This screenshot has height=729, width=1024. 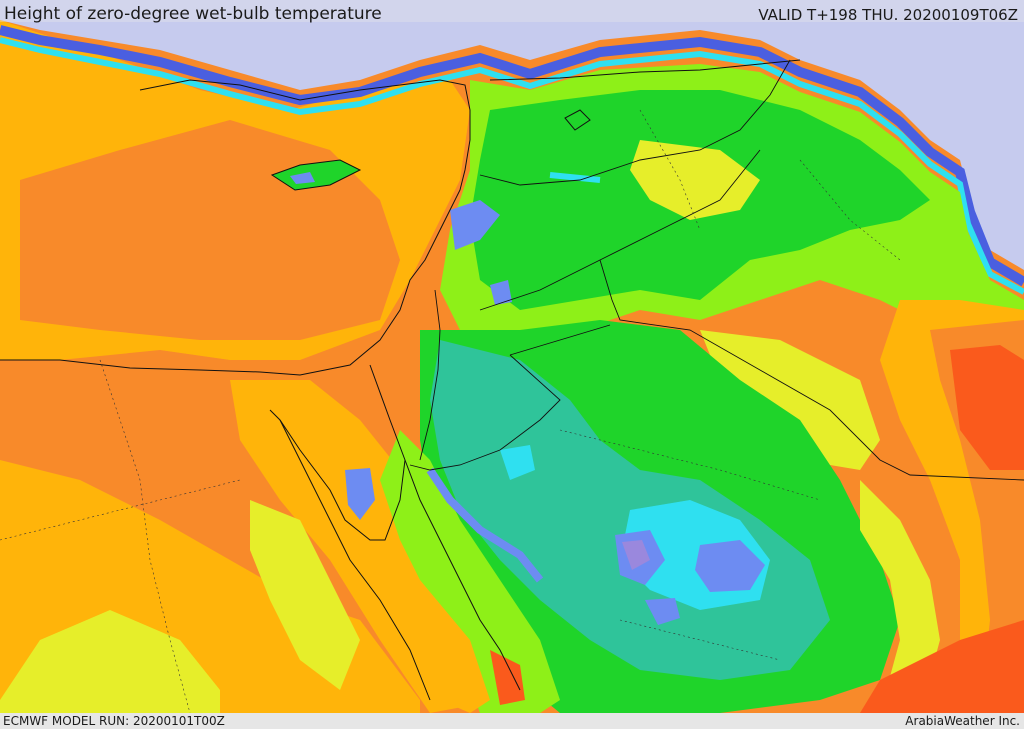 I want to click on valid-time-label: VALID T+198 THU. 20200109T06Z, so click(x=888, y=15).